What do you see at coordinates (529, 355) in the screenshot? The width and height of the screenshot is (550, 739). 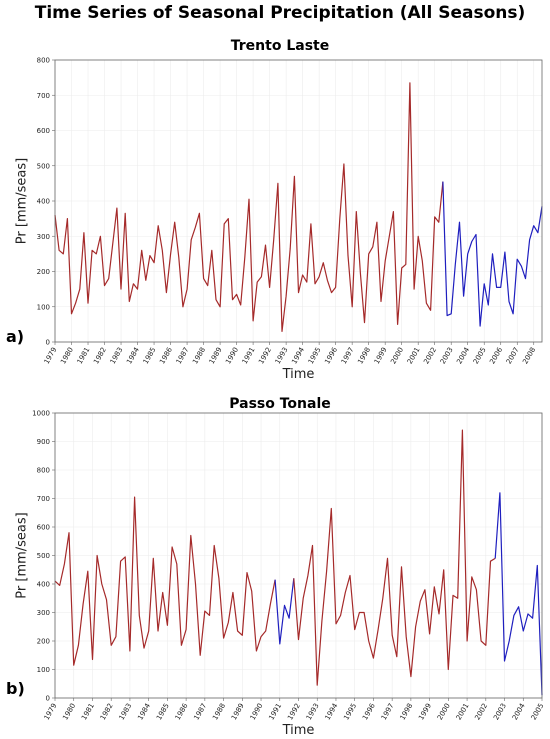 I see `x-tick-label: 2008` at bounding box center [529, 355].